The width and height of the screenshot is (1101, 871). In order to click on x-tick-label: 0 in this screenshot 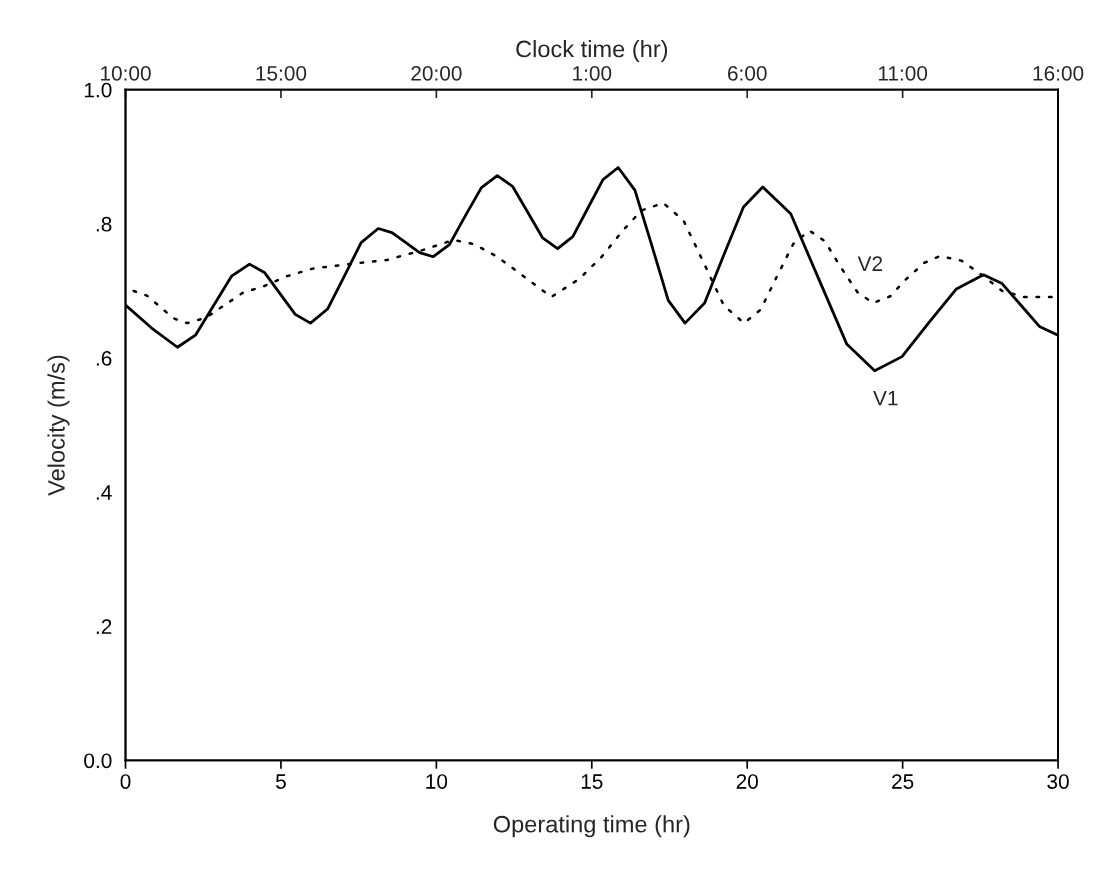, I will do `click(125, 781)`.